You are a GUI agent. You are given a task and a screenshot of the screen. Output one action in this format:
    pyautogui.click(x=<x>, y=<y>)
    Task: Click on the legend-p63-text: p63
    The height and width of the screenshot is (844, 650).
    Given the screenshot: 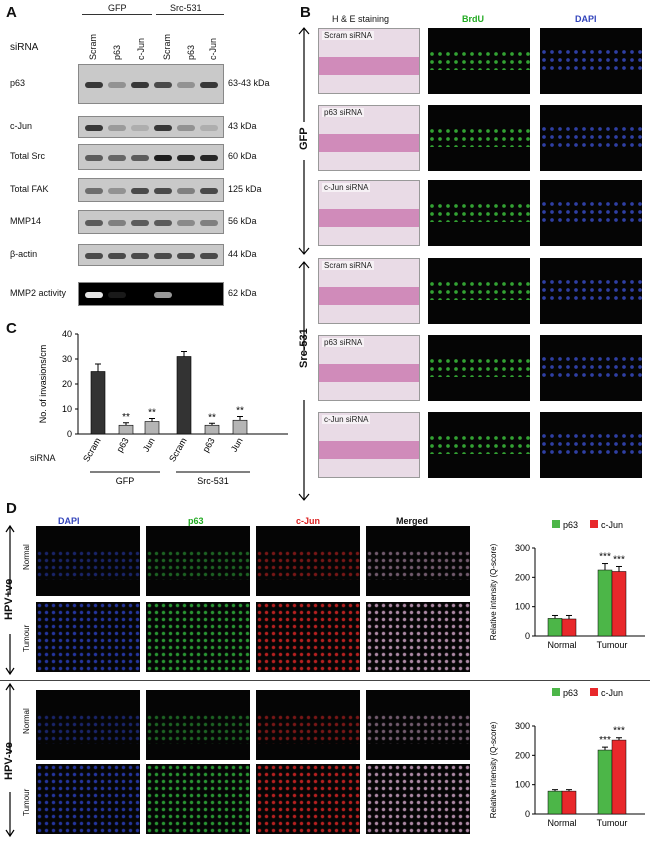 What is the action you would take?
    pyautogui.click(x=570, y=525)
    